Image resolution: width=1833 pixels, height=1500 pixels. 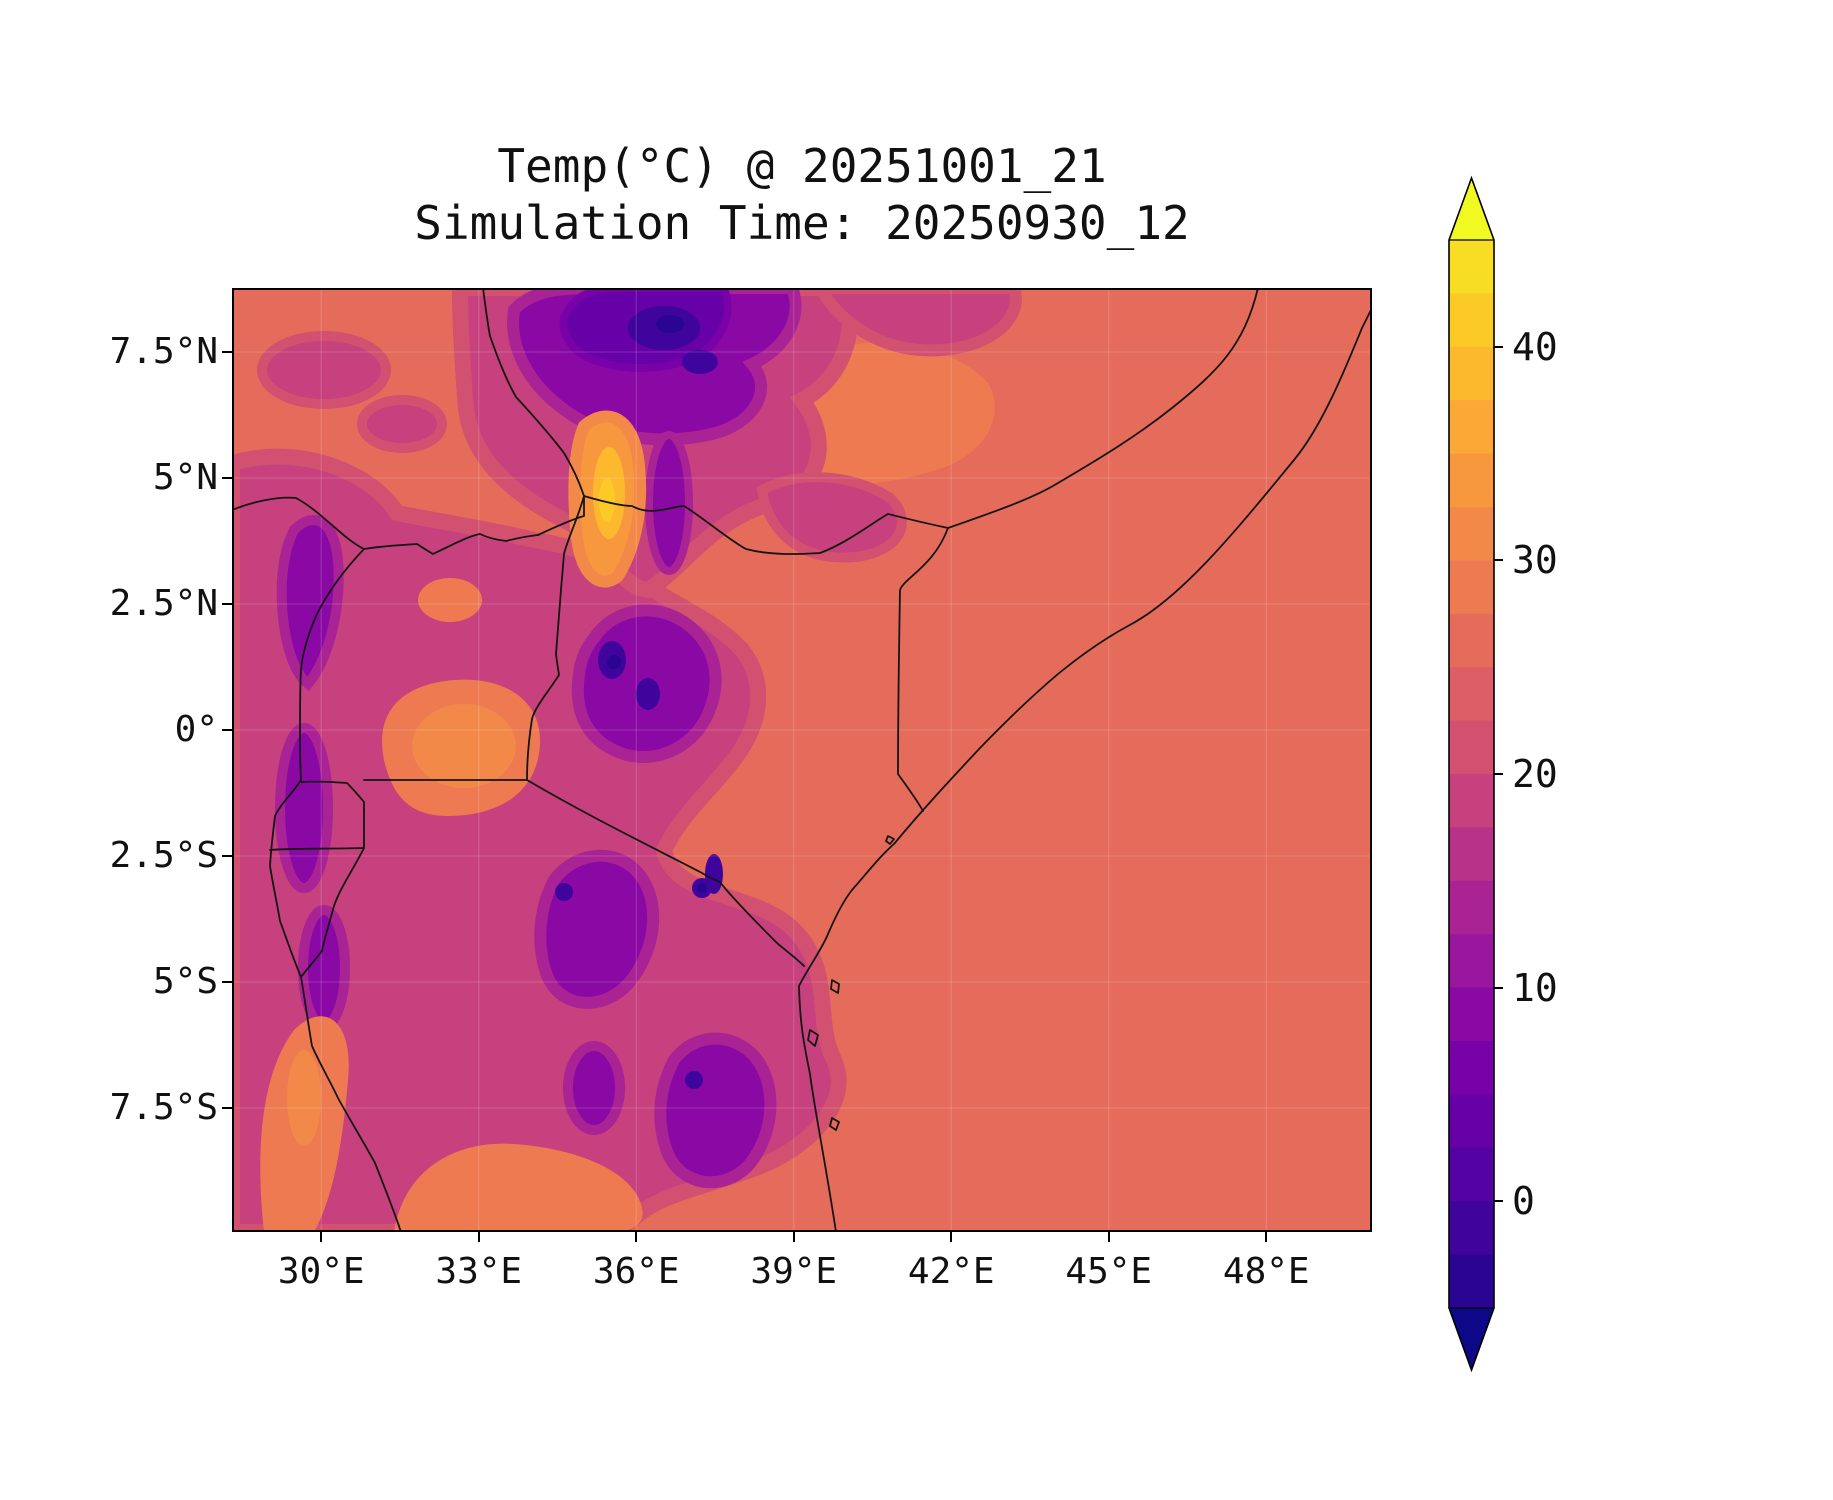 What do you see at coordinates (614, 662) in the screenshot?
I see `contour-kenya-coldest` at bounding box center [614, 662].